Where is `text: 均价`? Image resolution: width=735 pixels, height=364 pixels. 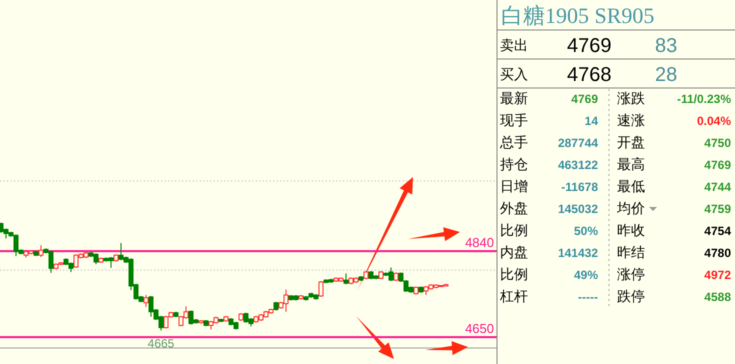
text: 均价 is located at coordinates (630, 208).